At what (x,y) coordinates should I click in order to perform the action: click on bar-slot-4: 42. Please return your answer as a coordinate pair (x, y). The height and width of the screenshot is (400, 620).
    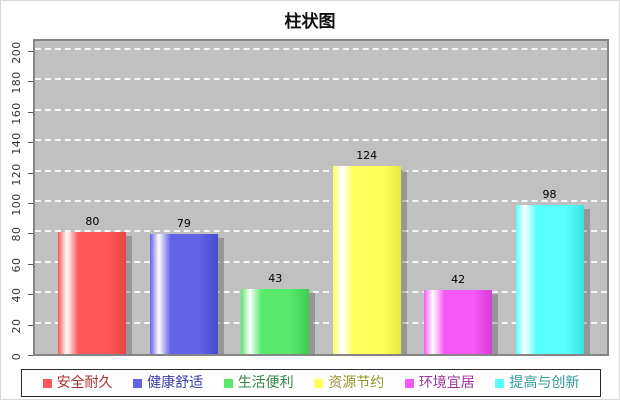
    Looking at the image, I should click on (458, 197).